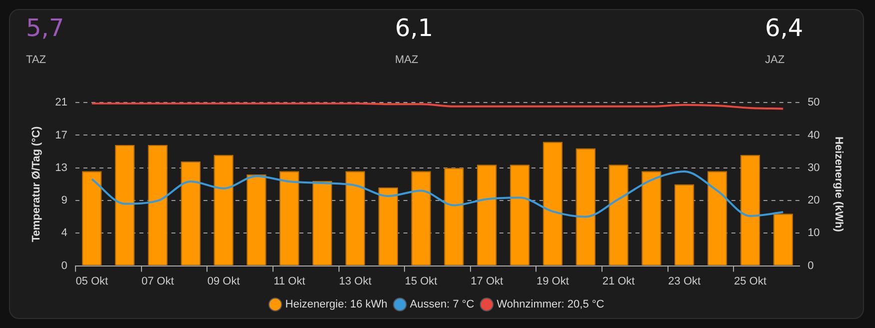 This screenshot has height=328, width=875. What do you see at coordinates (290, 281) in the screenshot?
I see `x-tick-label: 11 Okt` at bounding box center [290, 281].